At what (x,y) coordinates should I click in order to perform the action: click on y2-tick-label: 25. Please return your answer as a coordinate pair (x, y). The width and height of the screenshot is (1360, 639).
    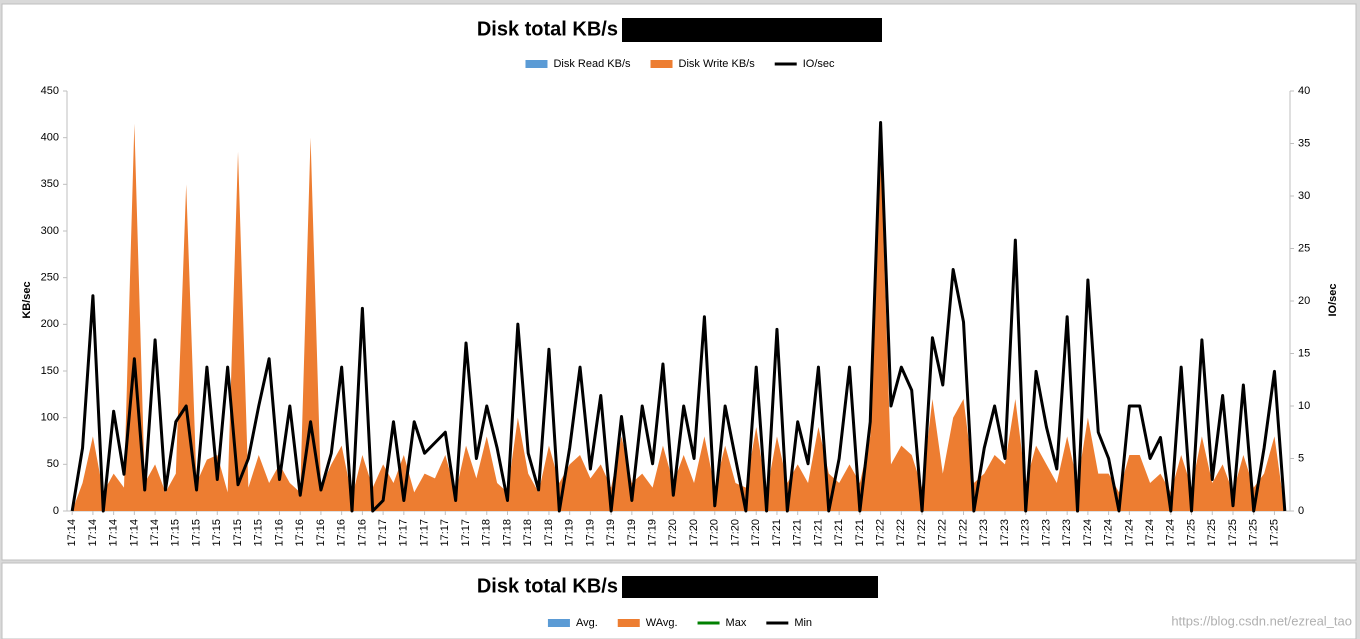
    Looking at the image, I should click on (1304, 248).